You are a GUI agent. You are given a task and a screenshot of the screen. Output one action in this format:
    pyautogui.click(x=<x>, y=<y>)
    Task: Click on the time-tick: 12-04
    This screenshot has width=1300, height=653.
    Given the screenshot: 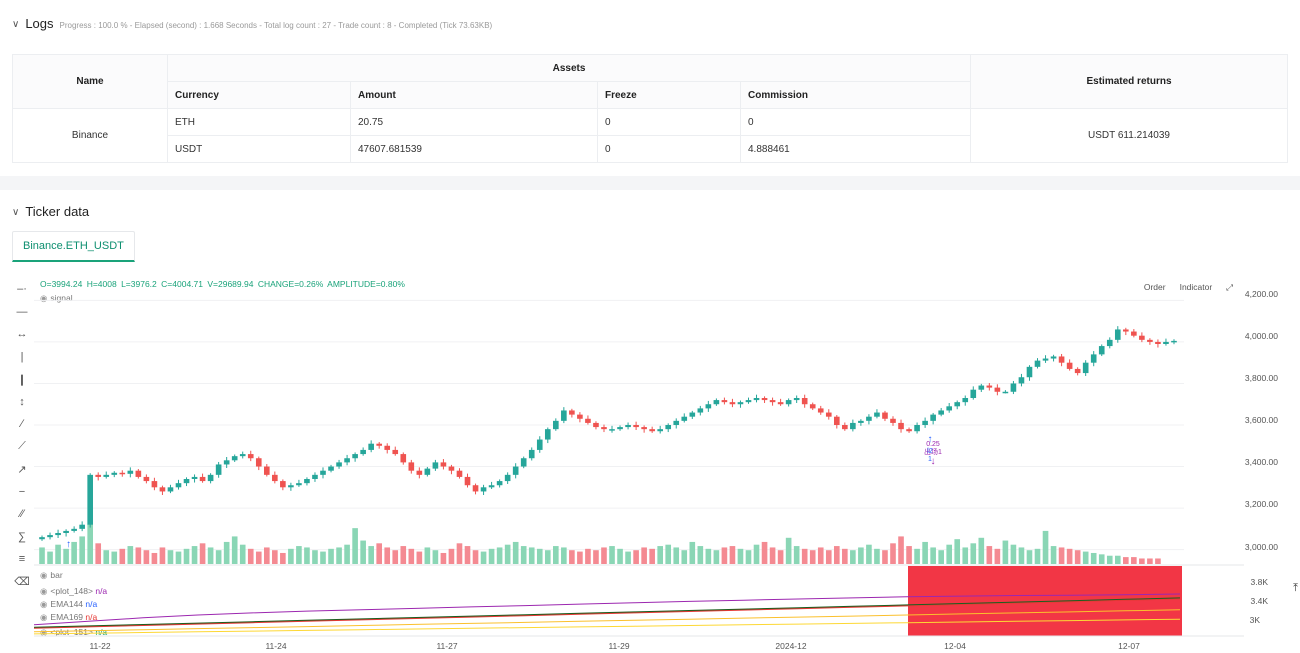 What is the action you would take?
    pyautogui.click(x=955, y=646)
    